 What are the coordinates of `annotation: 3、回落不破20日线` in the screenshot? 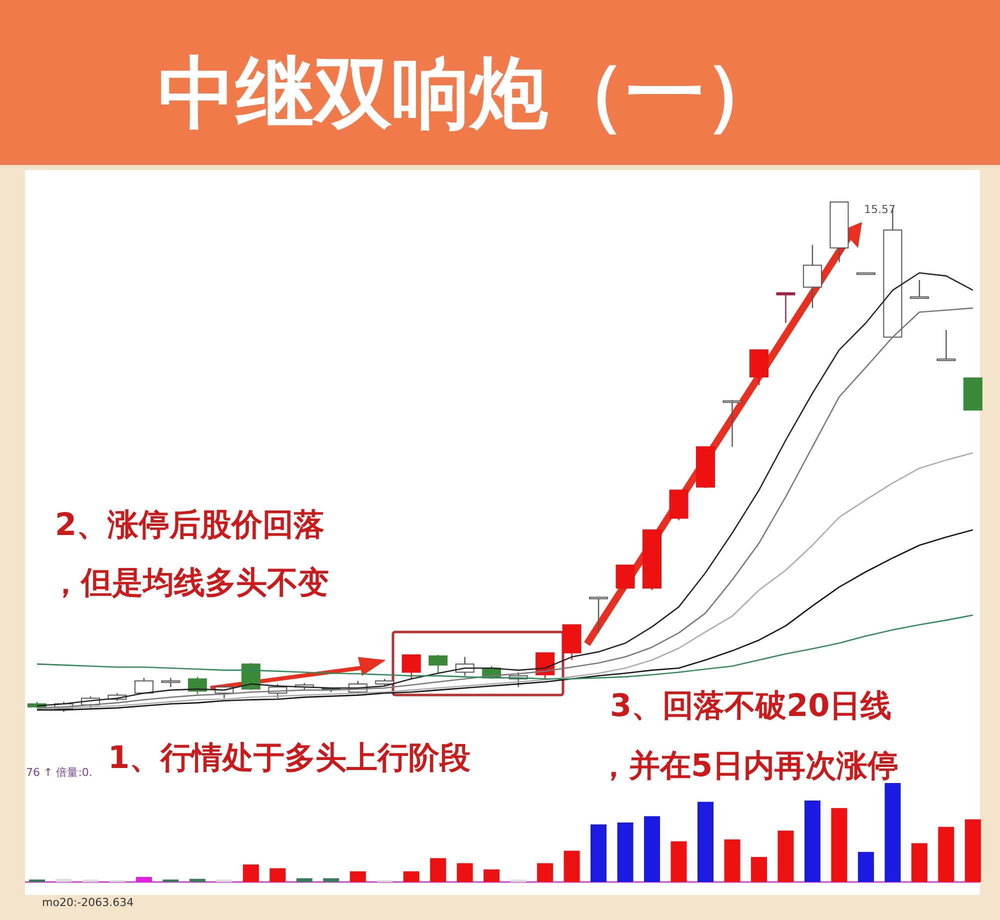 It's located at (751, 706).